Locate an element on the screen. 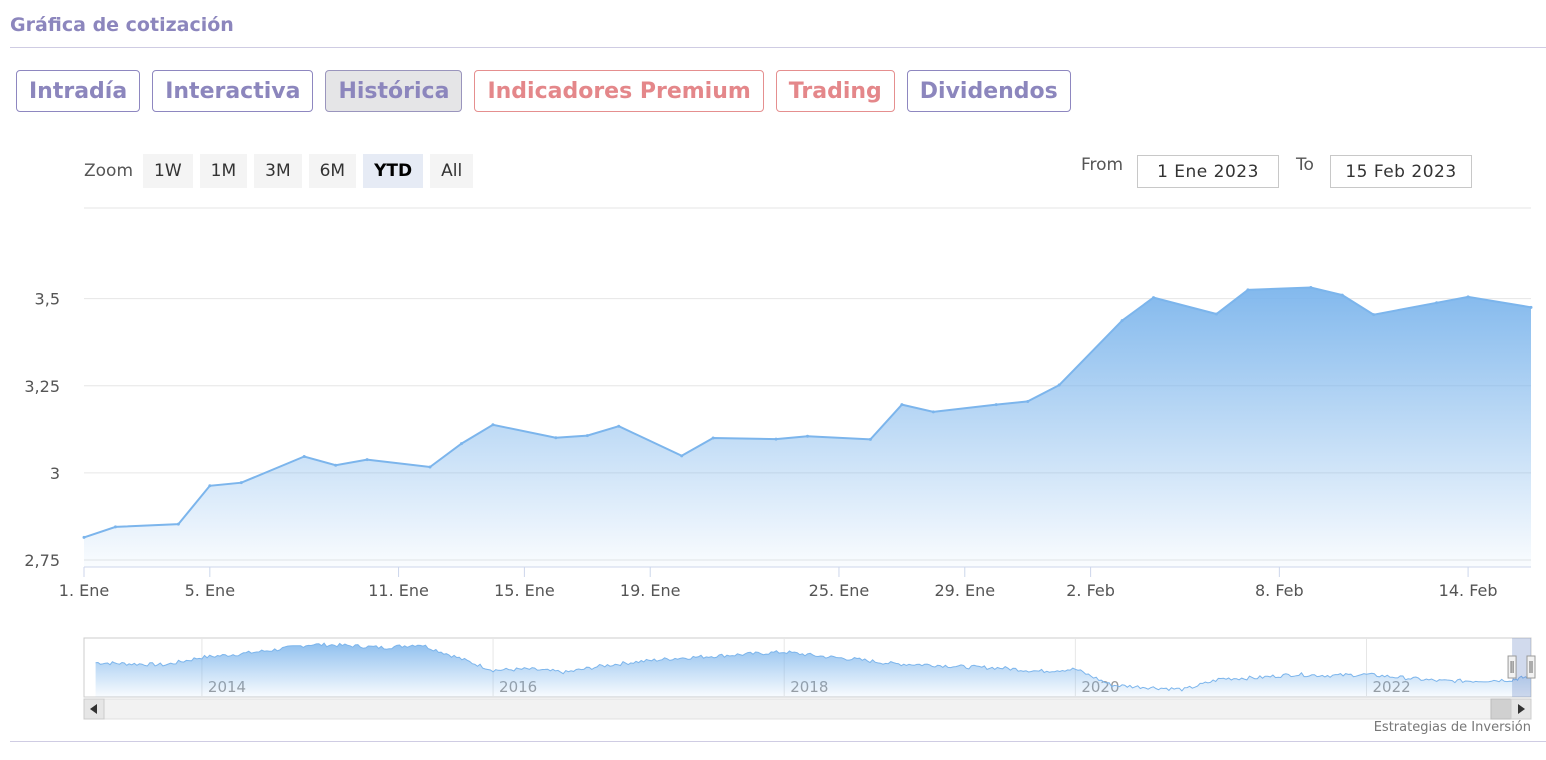 This screenshot has width=1546, height=760. y-tick-label: 3,5 is located at coordinates (47, 299).